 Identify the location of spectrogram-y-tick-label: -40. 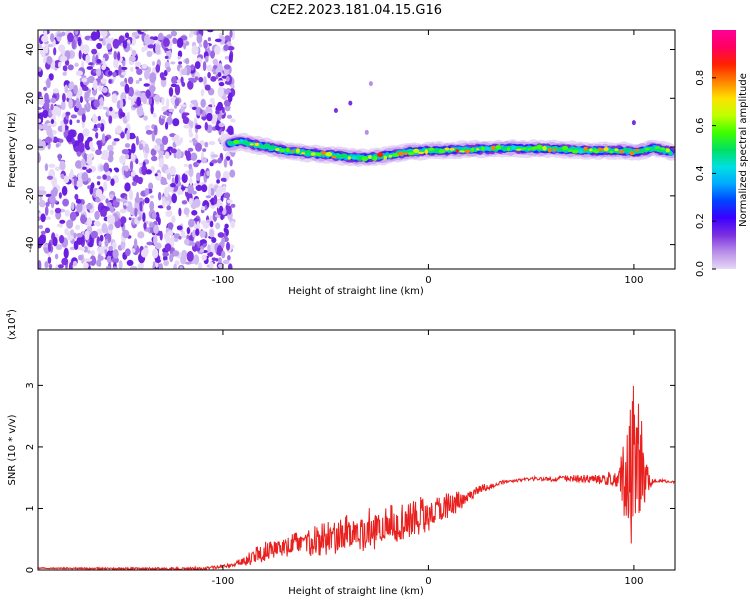
(30, 244).